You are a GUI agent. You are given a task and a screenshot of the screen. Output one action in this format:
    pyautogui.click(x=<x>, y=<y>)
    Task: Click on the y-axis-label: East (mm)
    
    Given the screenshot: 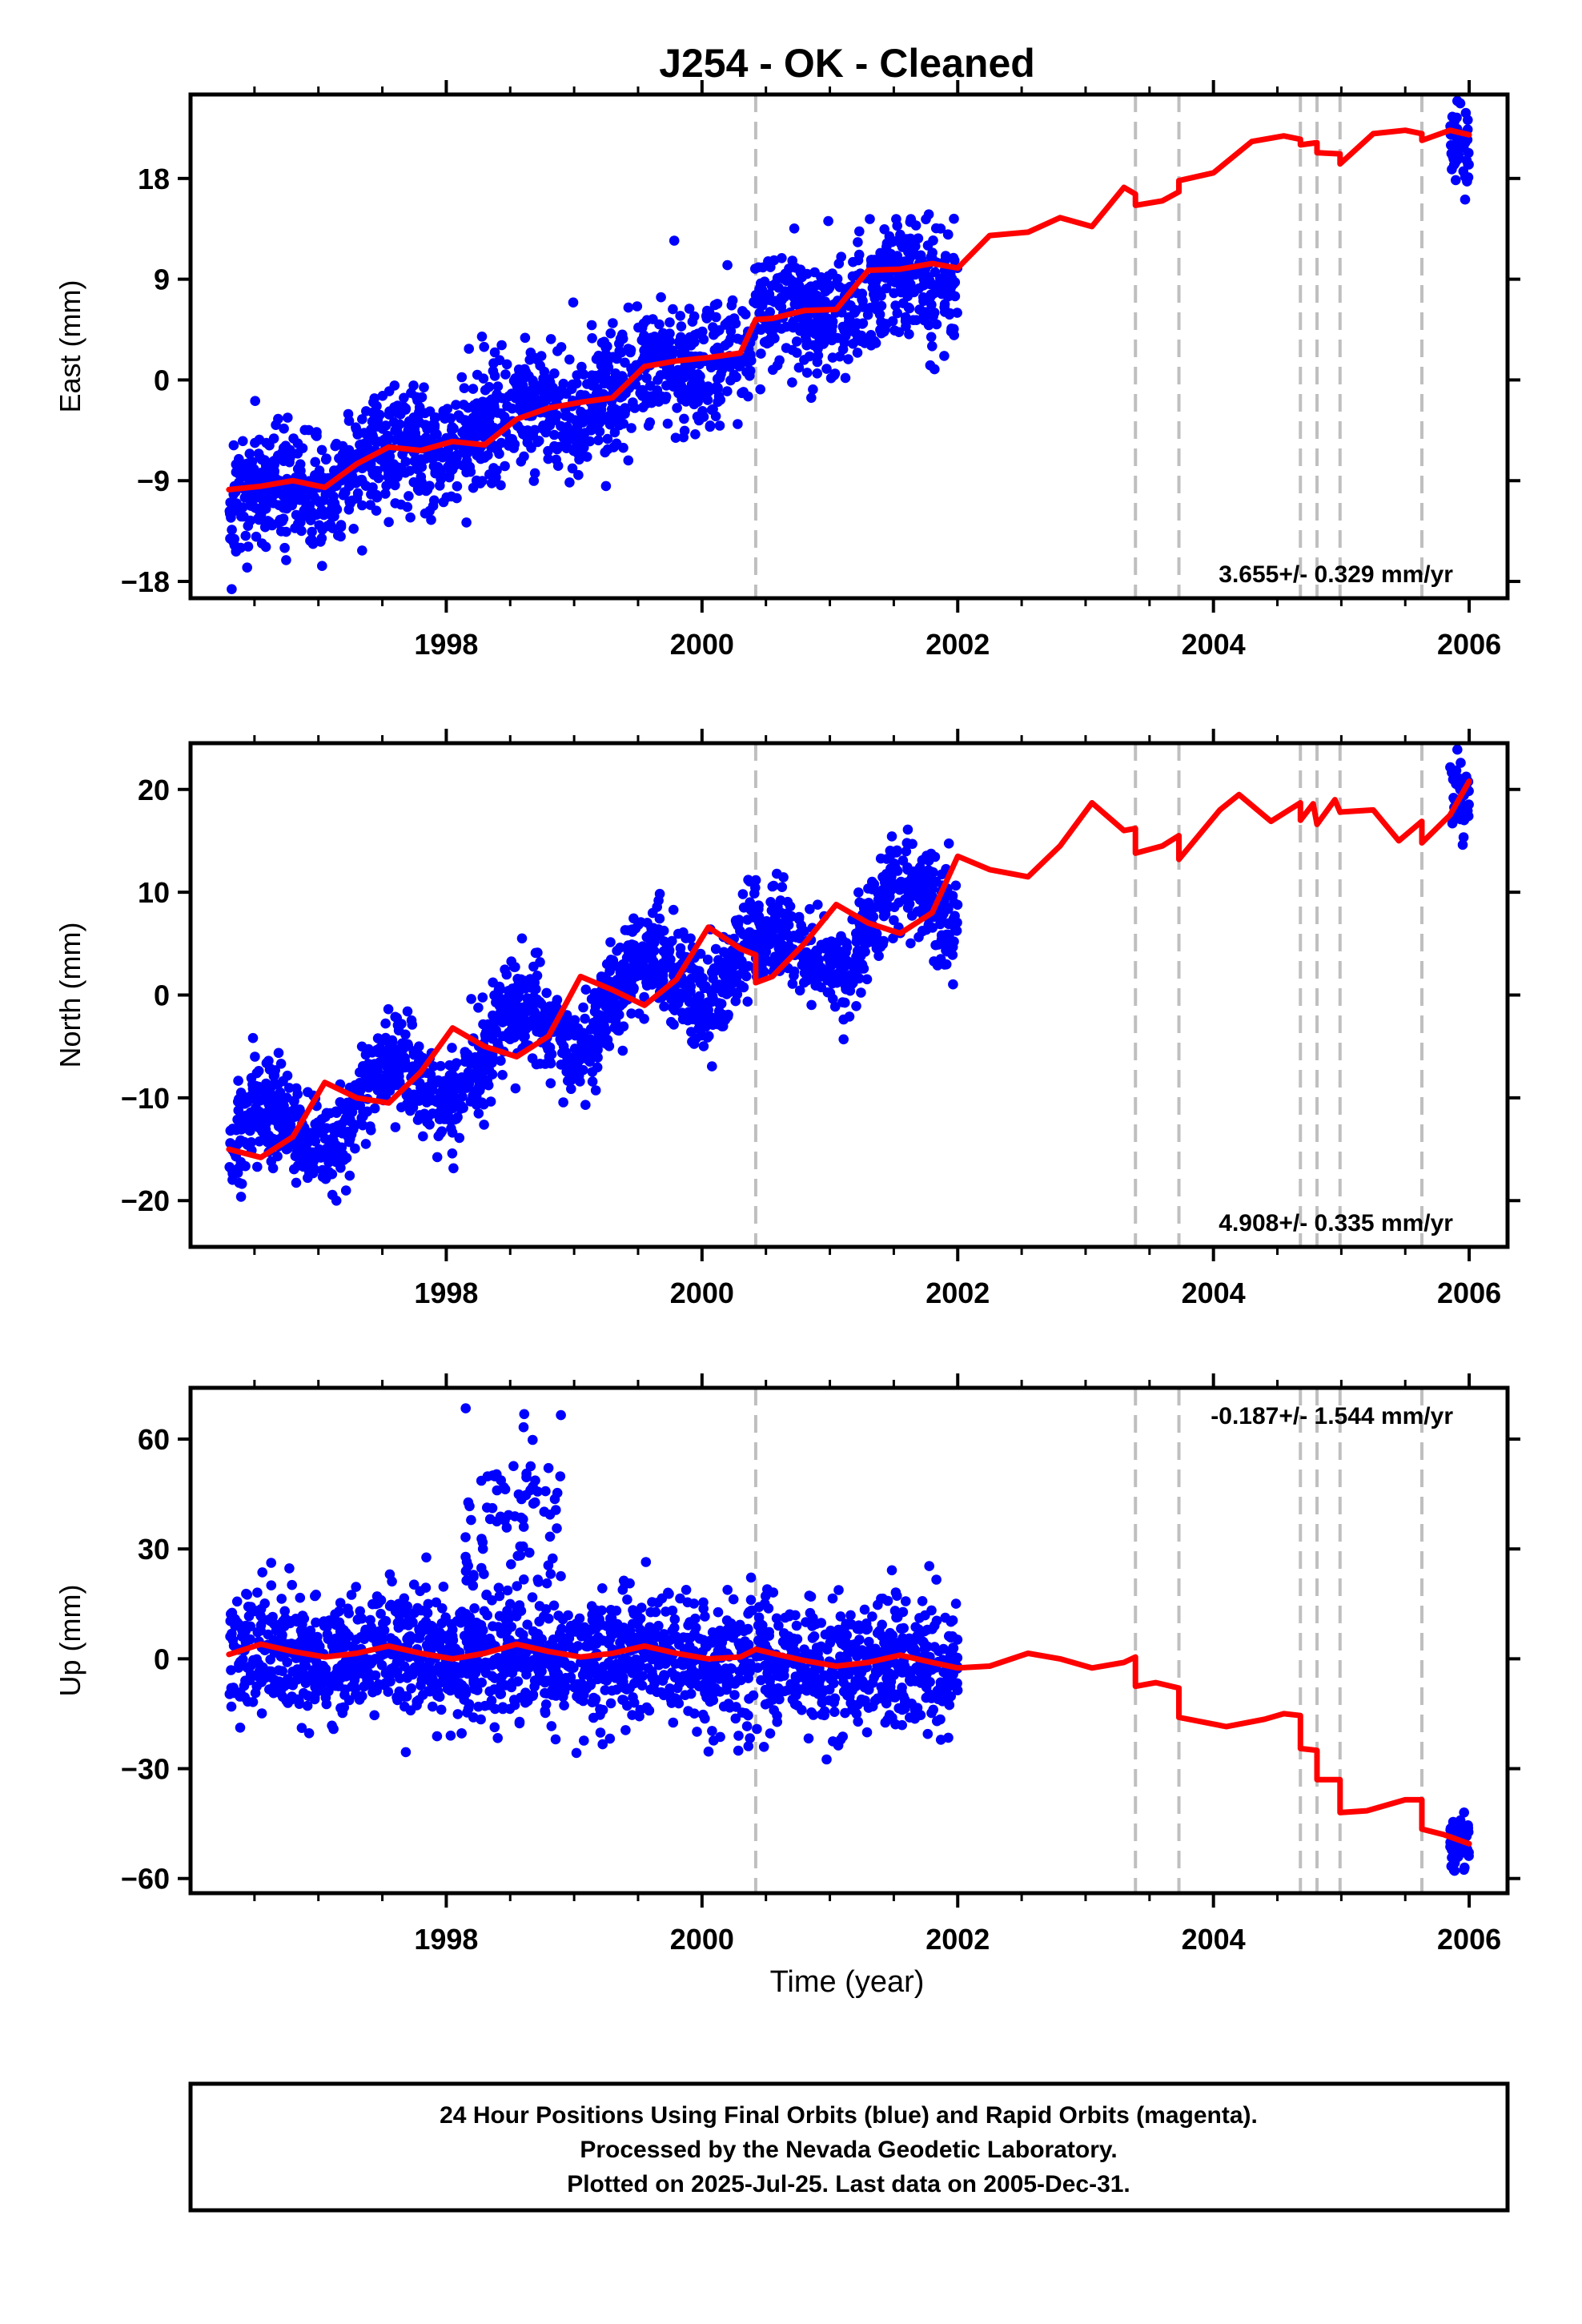 What is the action you would take?
    pyautogui.click(x=70, y=346)
    